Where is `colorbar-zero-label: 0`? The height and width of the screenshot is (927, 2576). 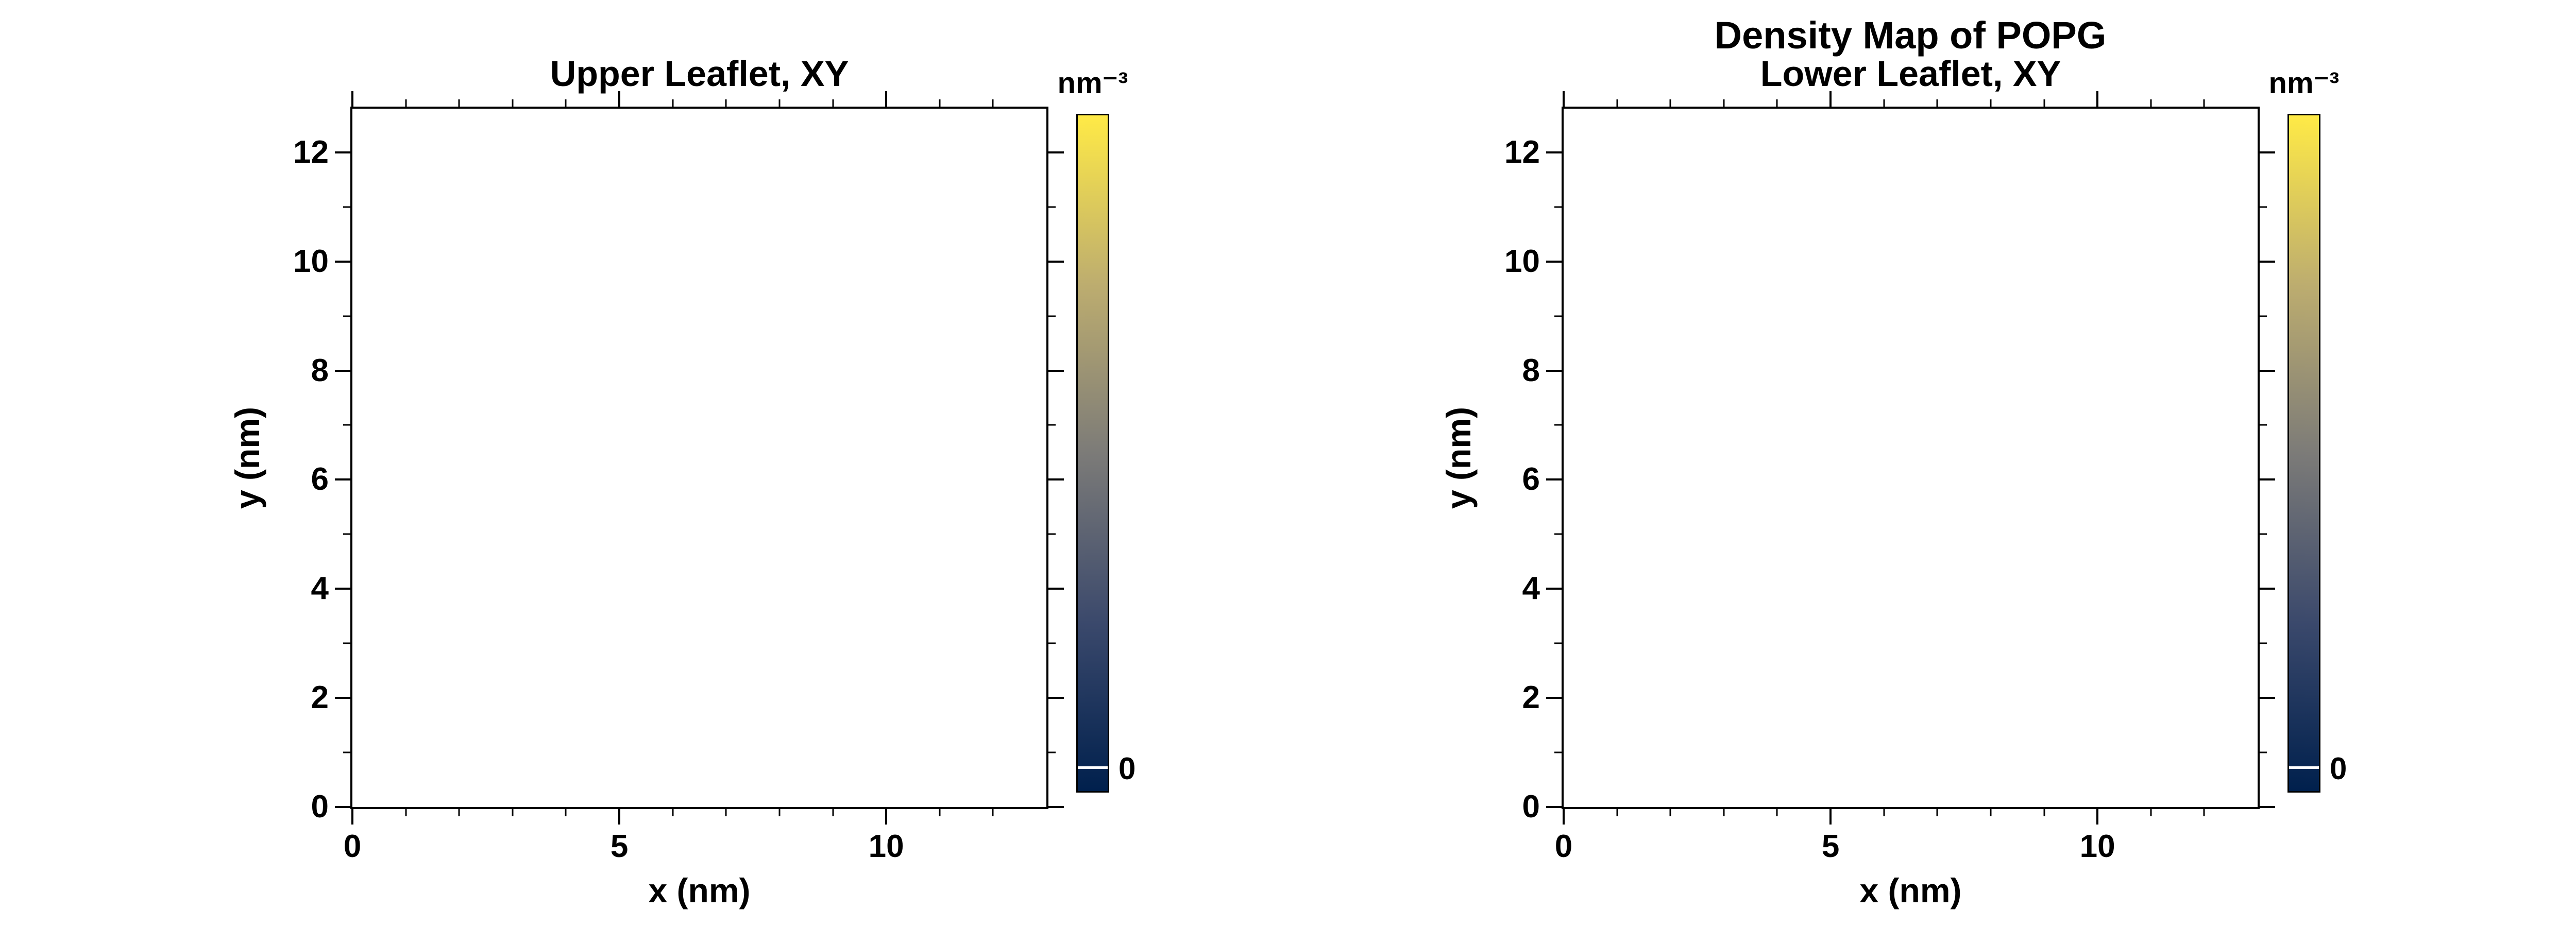
colorbar-zero-label: 0 is located at coordinates (2338, 768).